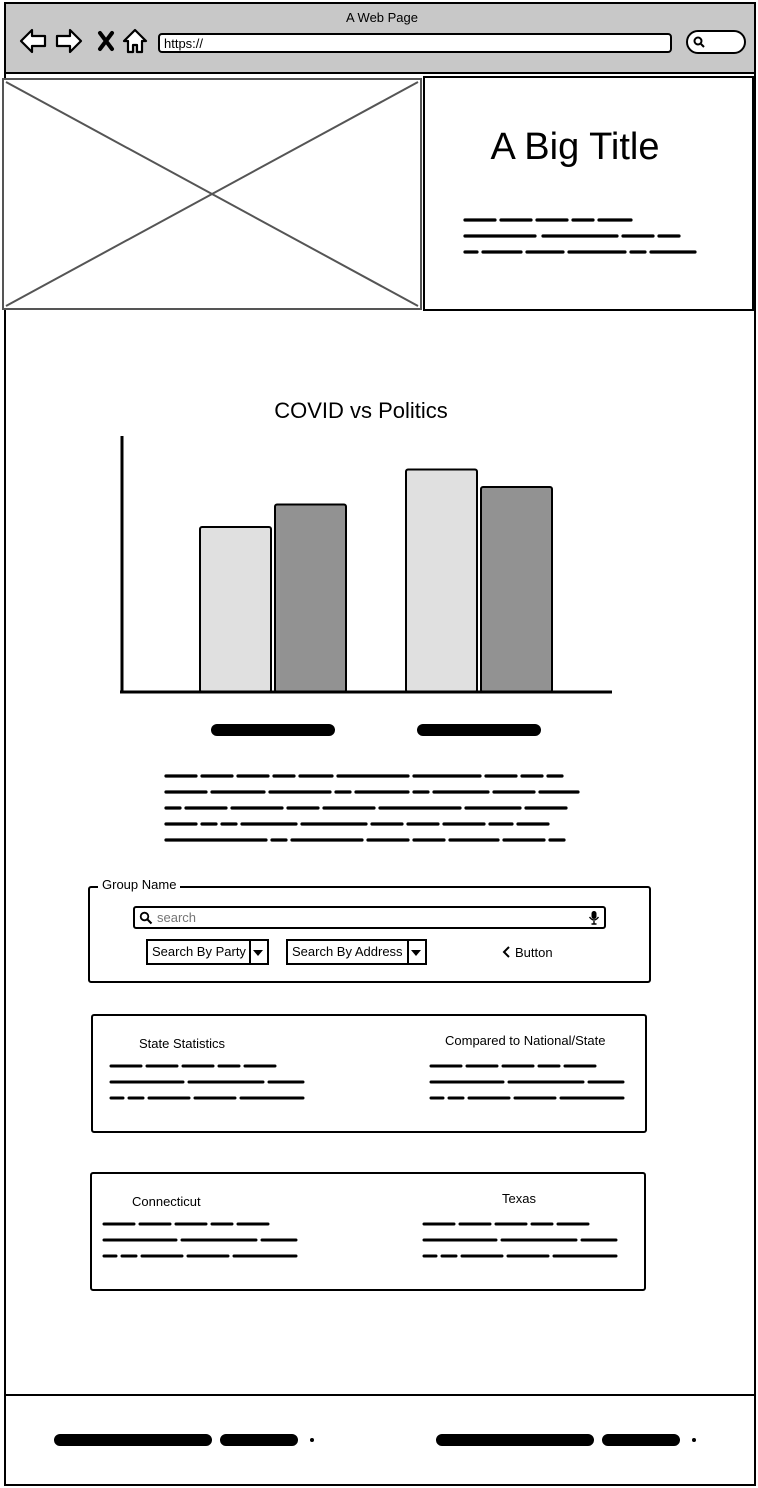  What do you see at coordinates (365, 917) in the screenshot?
I see `search-input` at bounding box center [365, 917].